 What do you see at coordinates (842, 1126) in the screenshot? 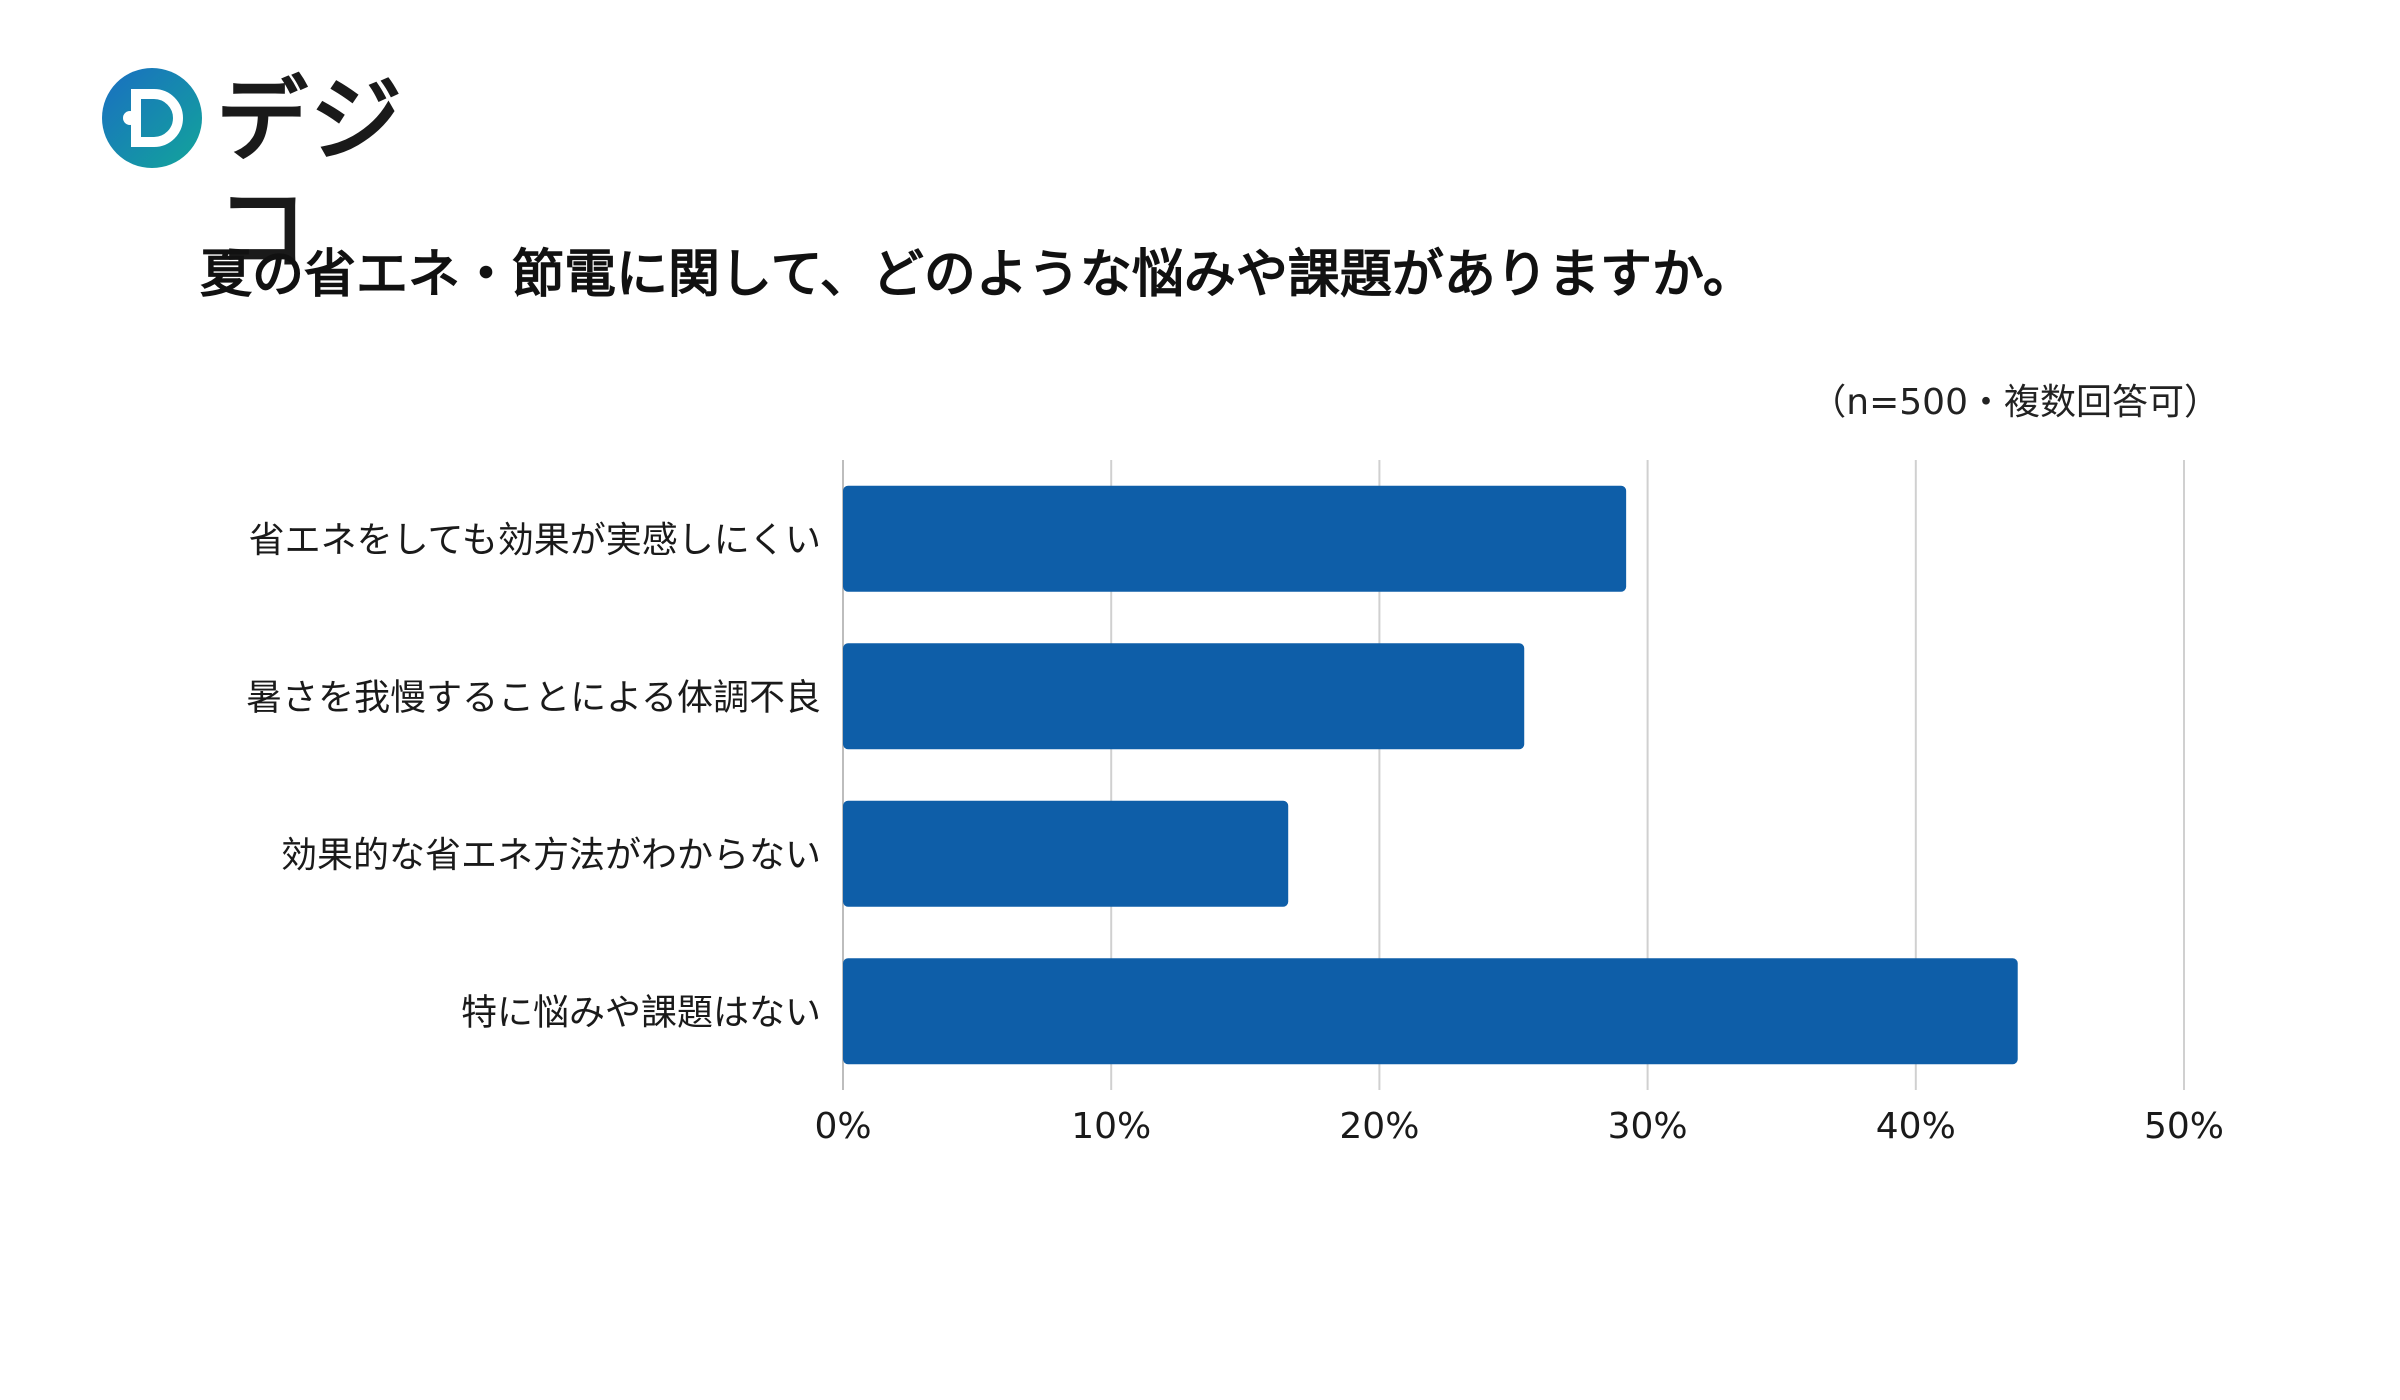
I see `x-tick-label: 0%` at bounding box center [842, 1126].